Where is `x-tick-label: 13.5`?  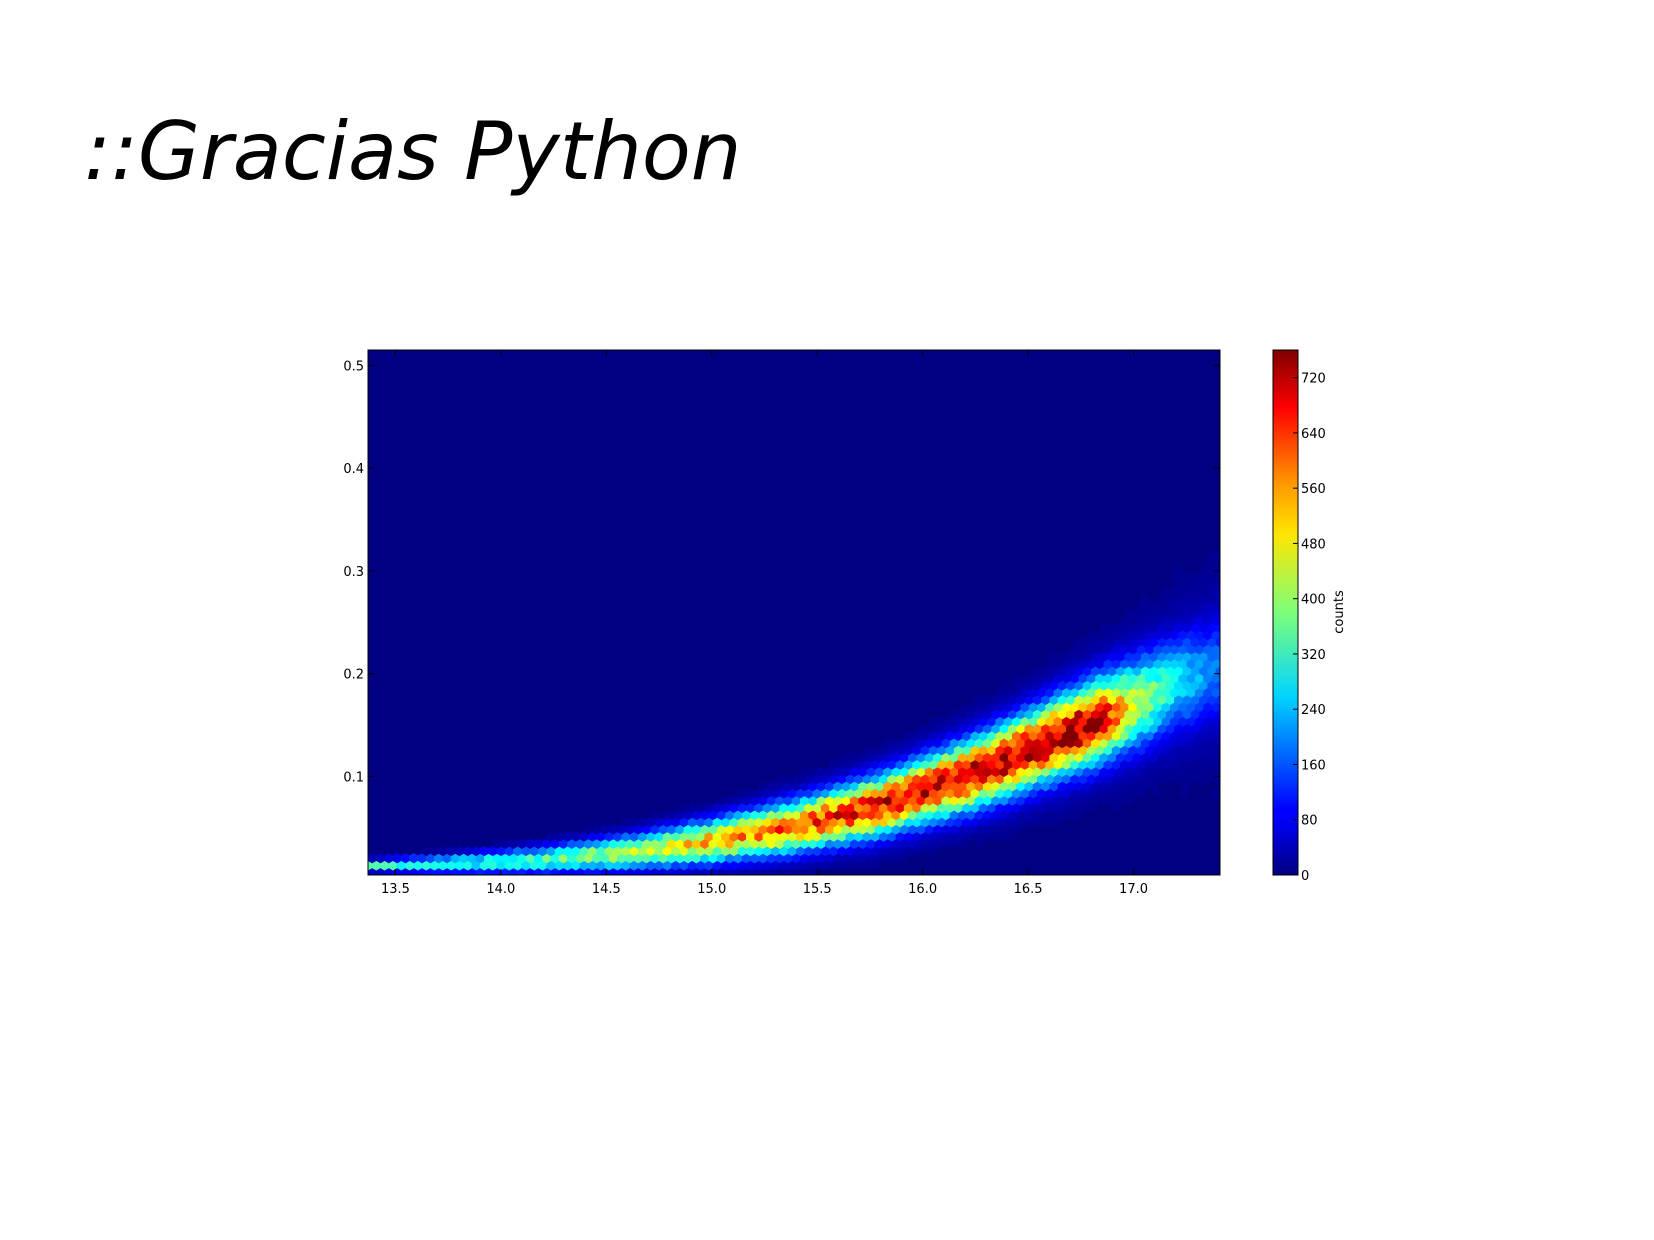
x-tick-label: 13.5 is located at coordinates (395, 889).